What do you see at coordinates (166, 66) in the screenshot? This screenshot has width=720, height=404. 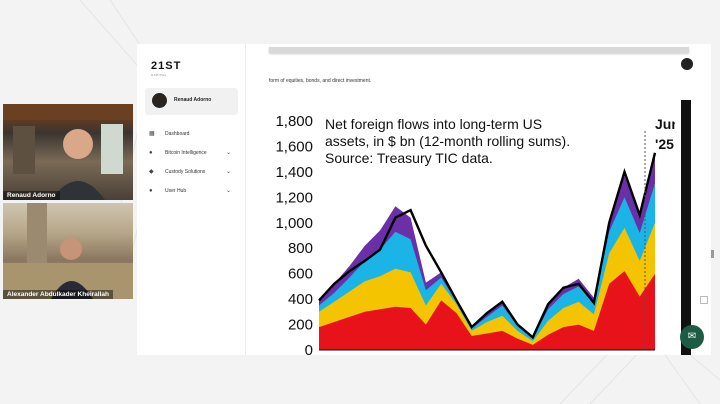 I see `logo: 21ST` at bounding box center [166, 66].